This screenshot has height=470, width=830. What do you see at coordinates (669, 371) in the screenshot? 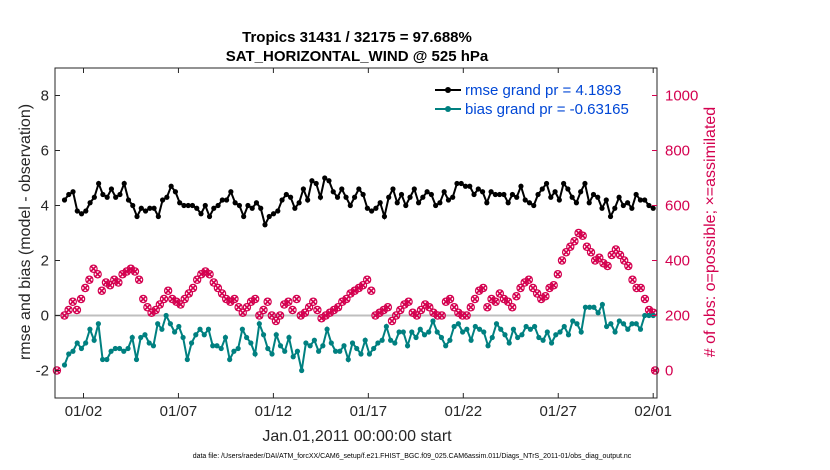
I see `y2-tick-label: 0` at bounding box center [669, 371].